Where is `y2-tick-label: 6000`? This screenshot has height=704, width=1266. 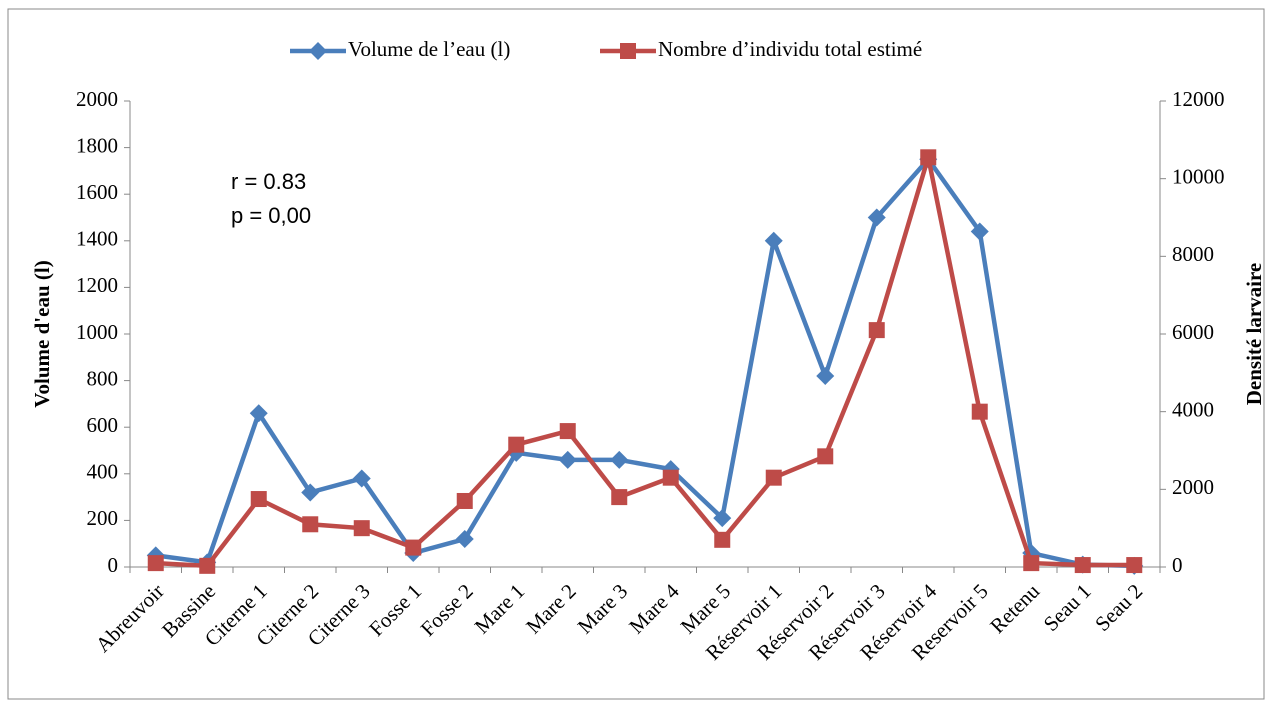 y2-tick-label: 6000 is located at coordinates (1193, 332).